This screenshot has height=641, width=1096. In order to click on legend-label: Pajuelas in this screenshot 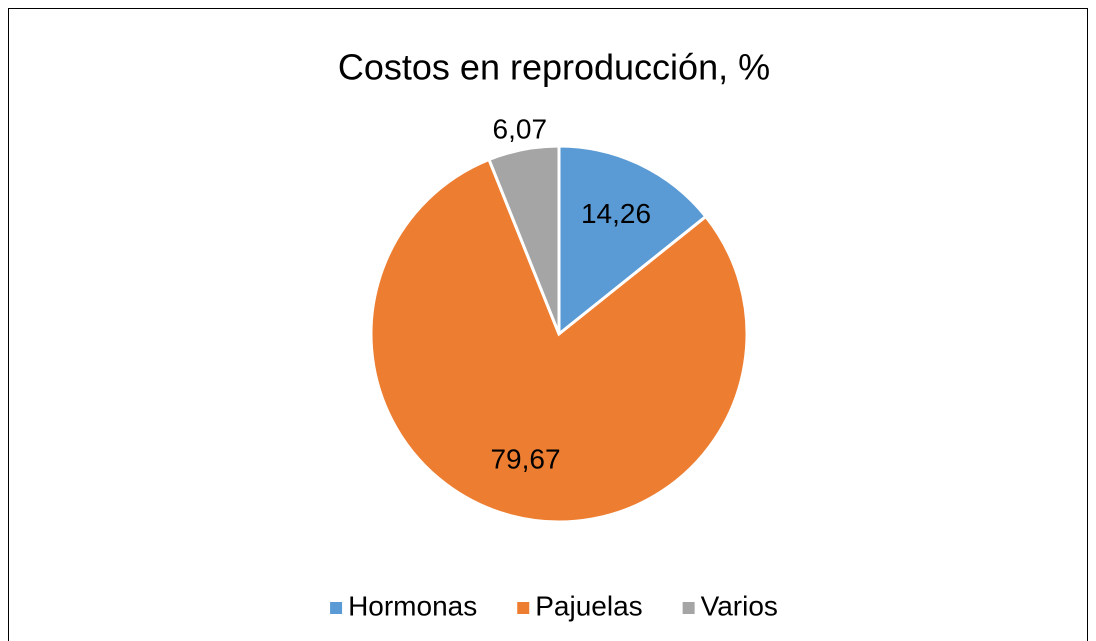, I will do `click(588, 605)`.